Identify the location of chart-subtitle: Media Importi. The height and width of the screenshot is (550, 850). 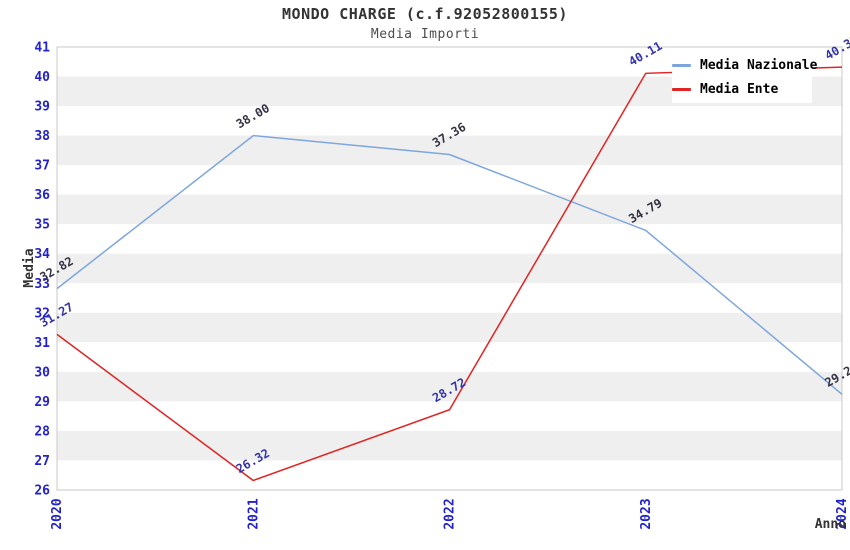
(425, 34).